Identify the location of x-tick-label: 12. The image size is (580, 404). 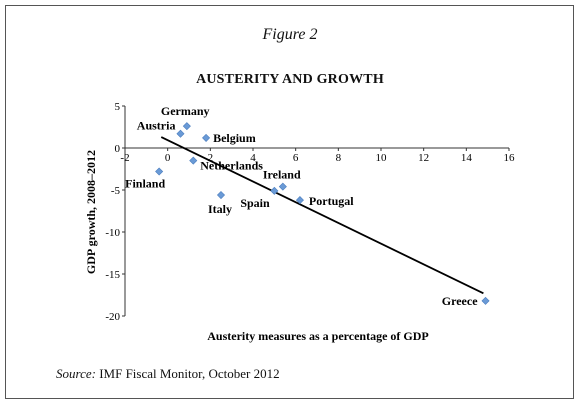
(423, 158).